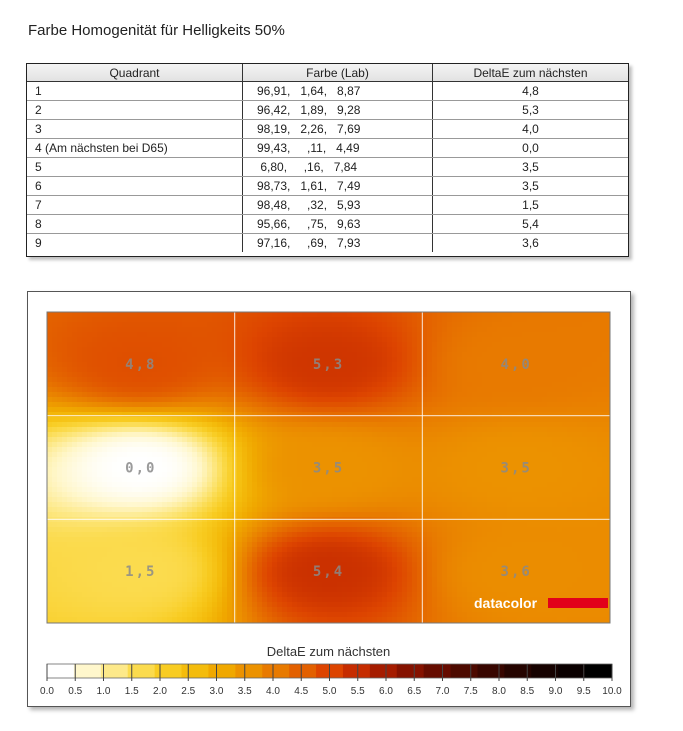  What do you see at coordinates (414, 691) in the screenshot?
I see `legend-tick-label: 6.5` at bounding box center [414, 691].